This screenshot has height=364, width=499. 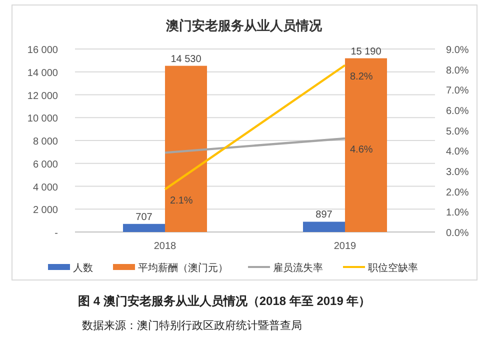 I want to click on y2-tick-label: 5.0%, so click(x=457, y=132).